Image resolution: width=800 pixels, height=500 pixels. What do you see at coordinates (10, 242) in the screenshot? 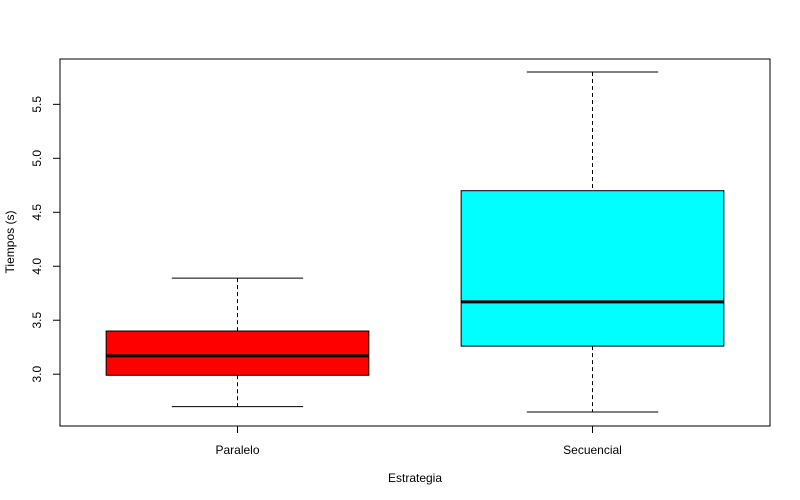
I see `y-axis-title: Tiempos (s)` at bounding box center [10, 242].